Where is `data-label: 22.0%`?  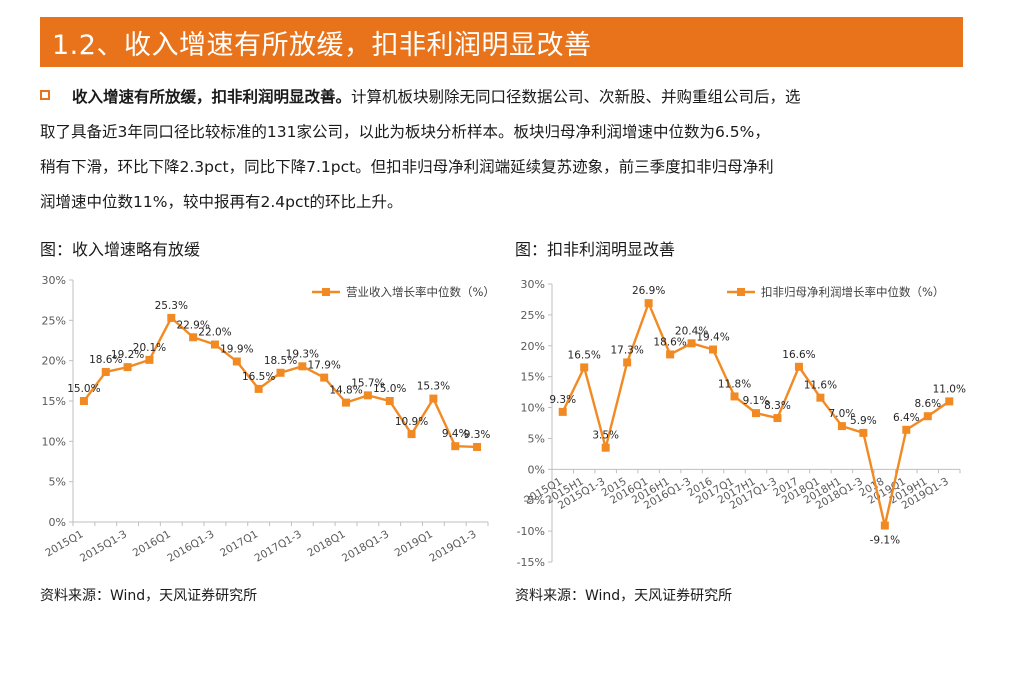 data-label: 22.0% is located at coordinates (214, 333).